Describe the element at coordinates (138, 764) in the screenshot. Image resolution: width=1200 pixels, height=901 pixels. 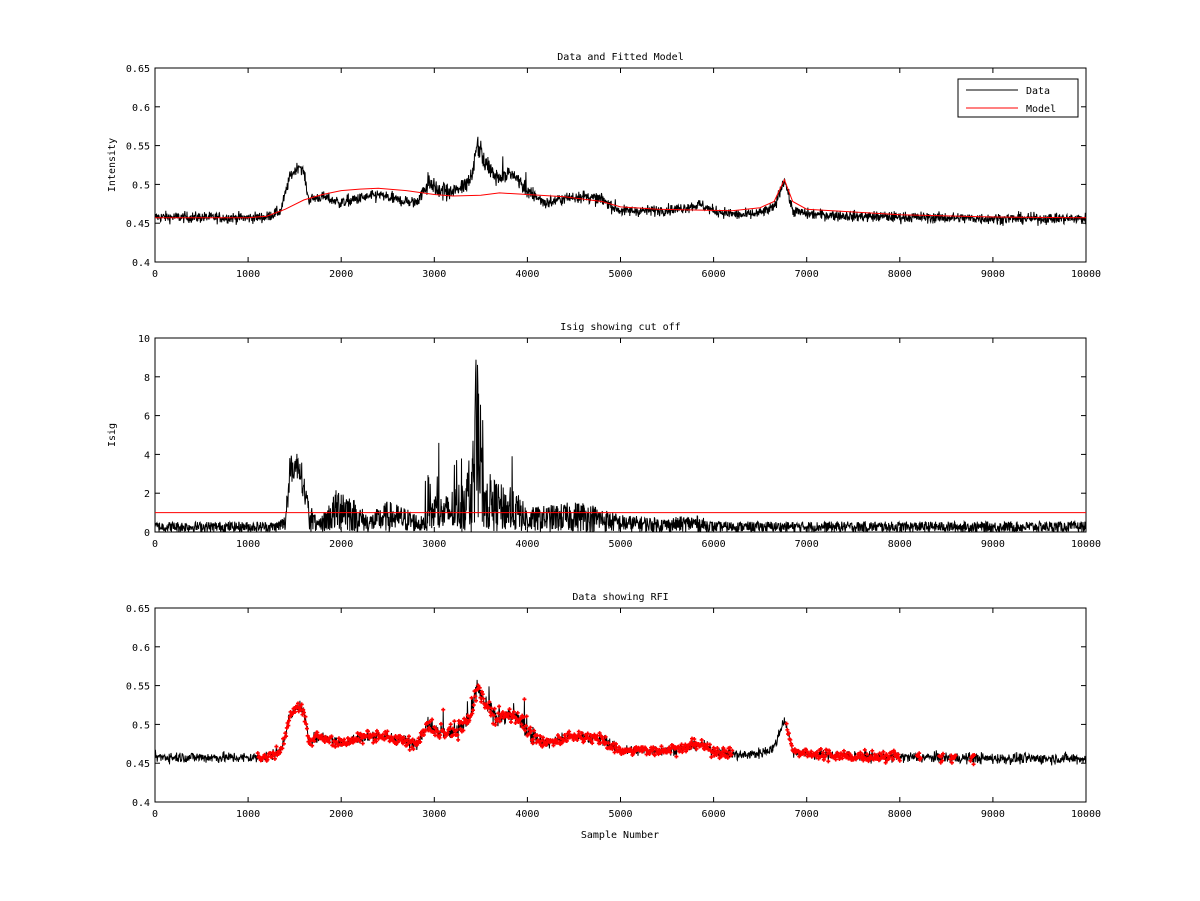
I see `y-tick-label: 0.45` at that location.